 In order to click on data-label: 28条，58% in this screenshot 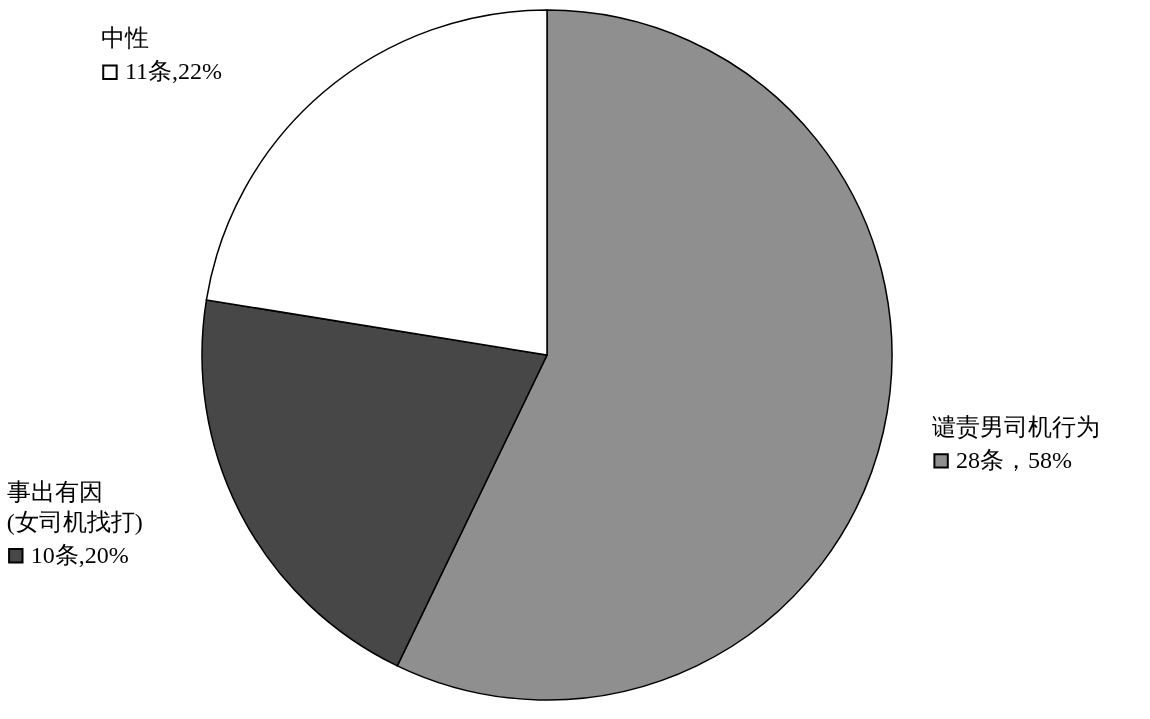, I will do `click(1014, 459)`.